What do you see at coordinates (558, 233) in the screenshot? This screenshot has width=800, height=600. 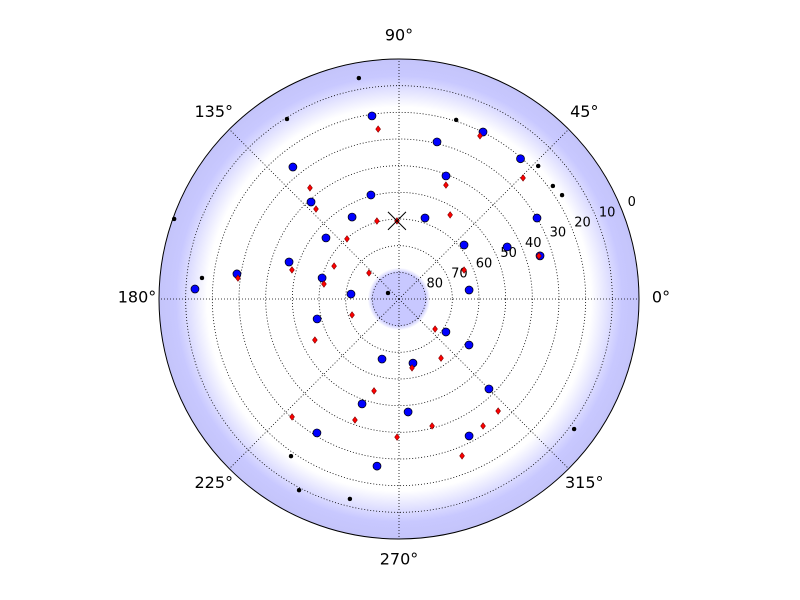 I see `r-tick-label: 30` at bounding box center [558, 233].